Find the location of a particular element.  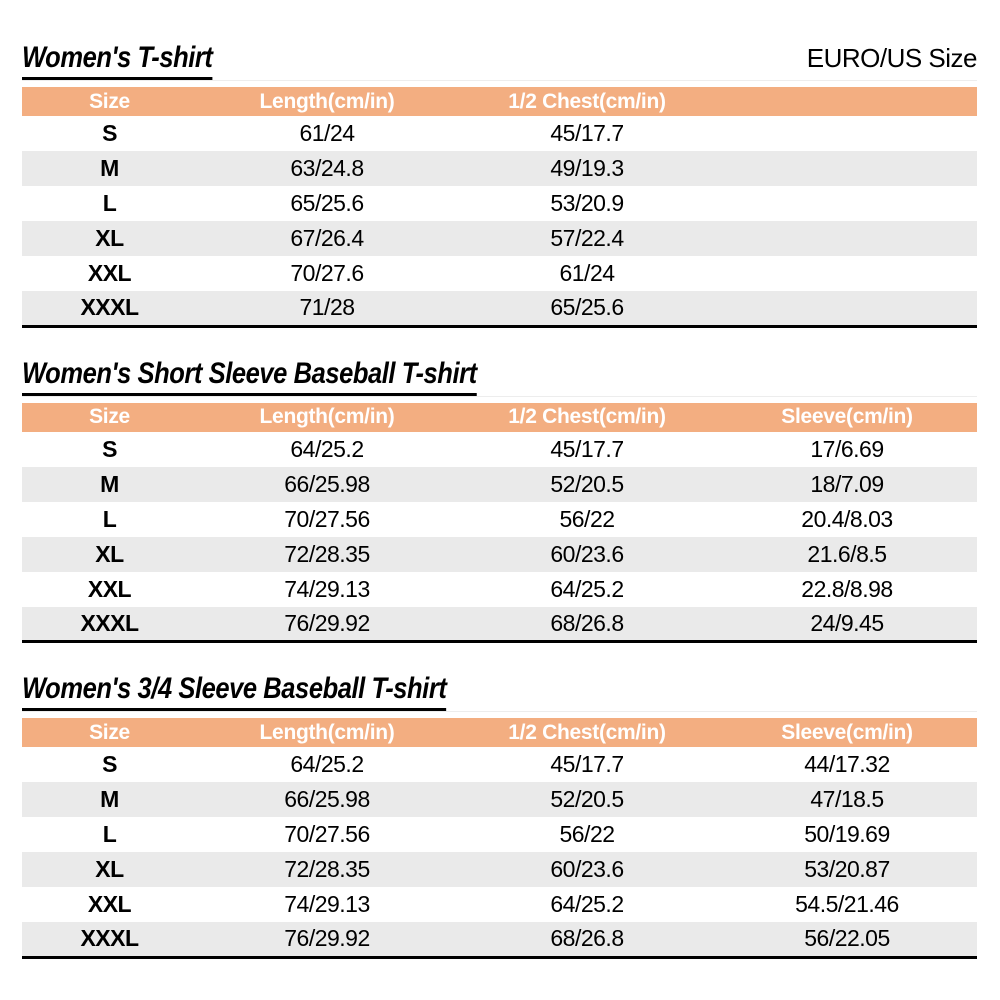

table-row: XL 67/26.4 57/22.4 is located at coordinates (499, 238).